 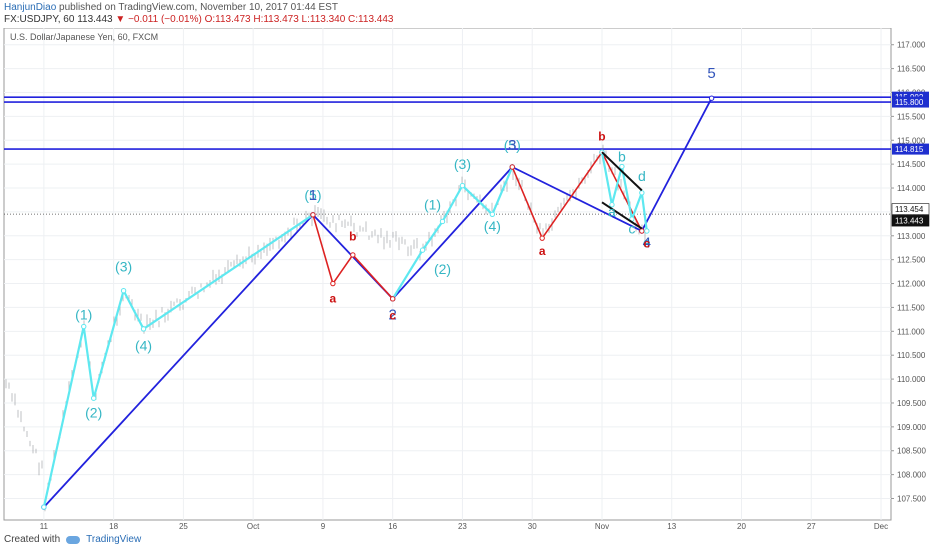 I want to click on x-tick-label: 25, so click(x=183, y=526).